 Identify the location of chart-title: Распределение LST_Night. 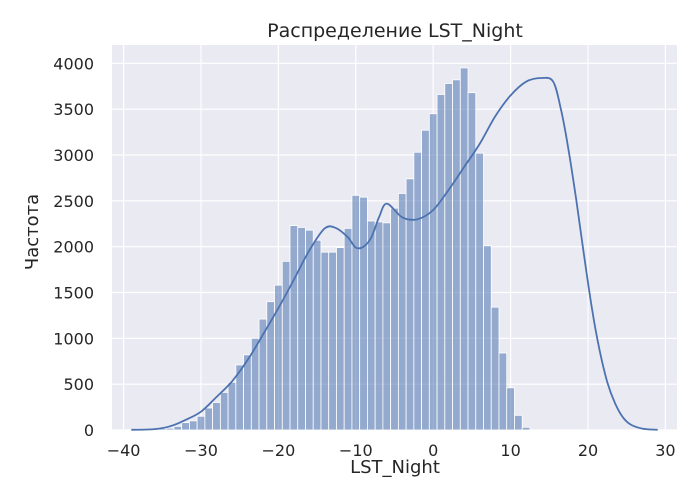
(395, 31).